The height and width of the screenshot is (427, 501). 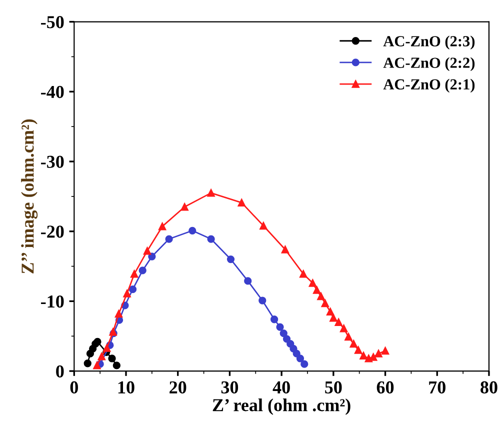 What do you see at coordinates (126, 387) in the screenshot?
I see `x-tick-label: 10` at bounding box center [126, 387].